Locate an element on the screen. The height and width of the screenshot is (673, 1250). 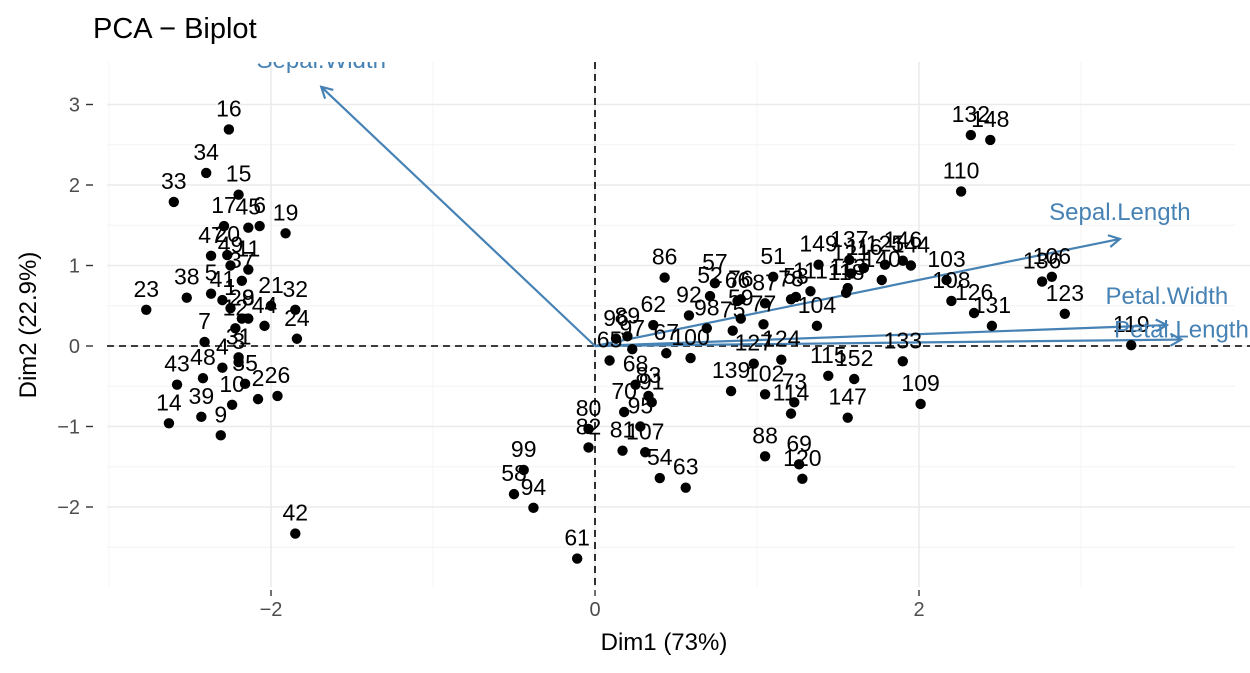
observation-label: 116 is located at coordinates (864, 247).